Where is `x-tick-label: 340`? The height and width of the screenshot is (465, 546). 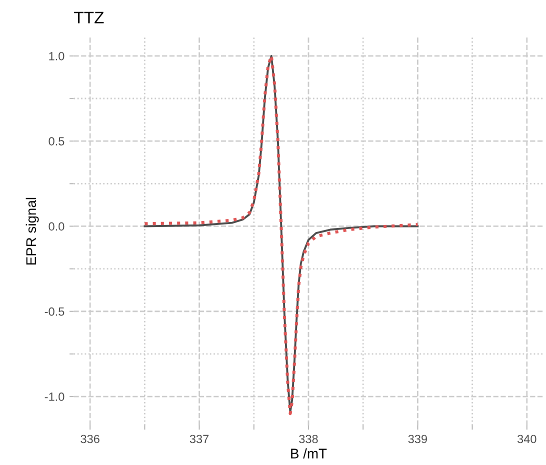
x-tick-label: 340 is located at coordinates (526, 439).